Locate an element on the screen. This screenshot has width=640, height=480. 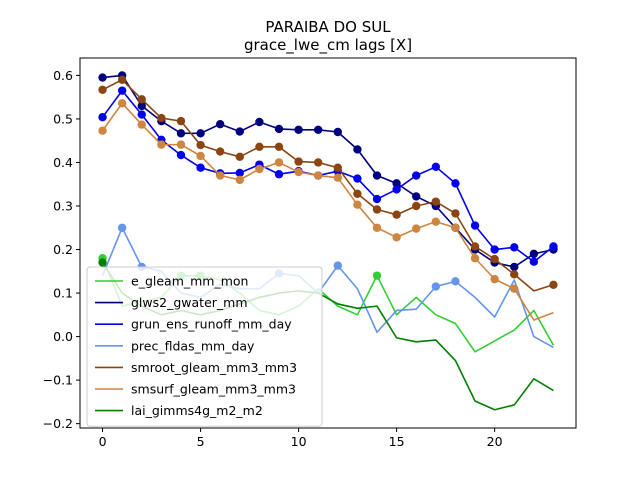
y-tick-label: 0.2 is located at coordinates (63, 249).